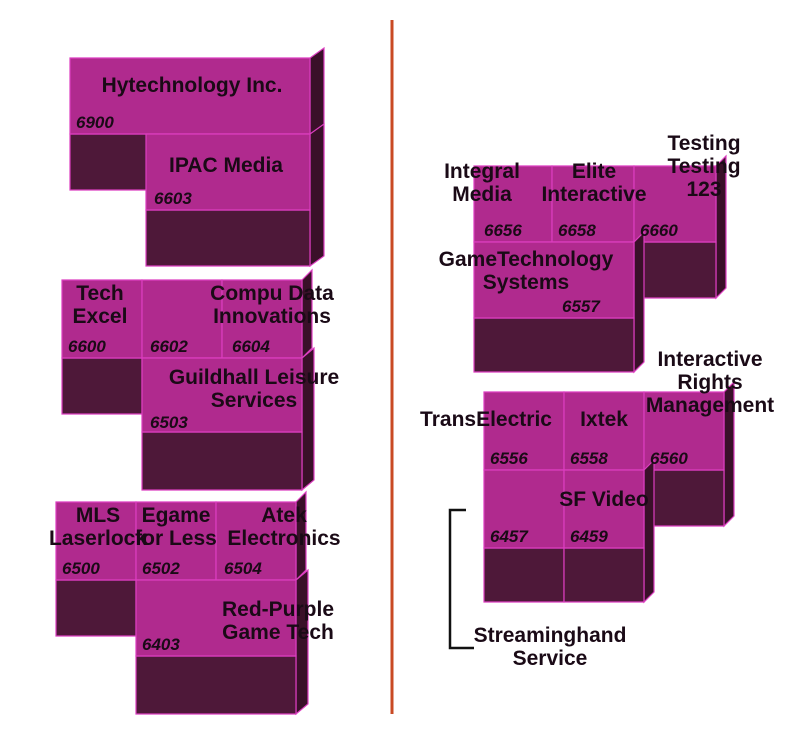 The image size is (800, 734). What do you see at coordinates (709, 359) in the screenshot?
I see `unit-name-6560-line-1: Interactive` at bounding box center [709, 359].